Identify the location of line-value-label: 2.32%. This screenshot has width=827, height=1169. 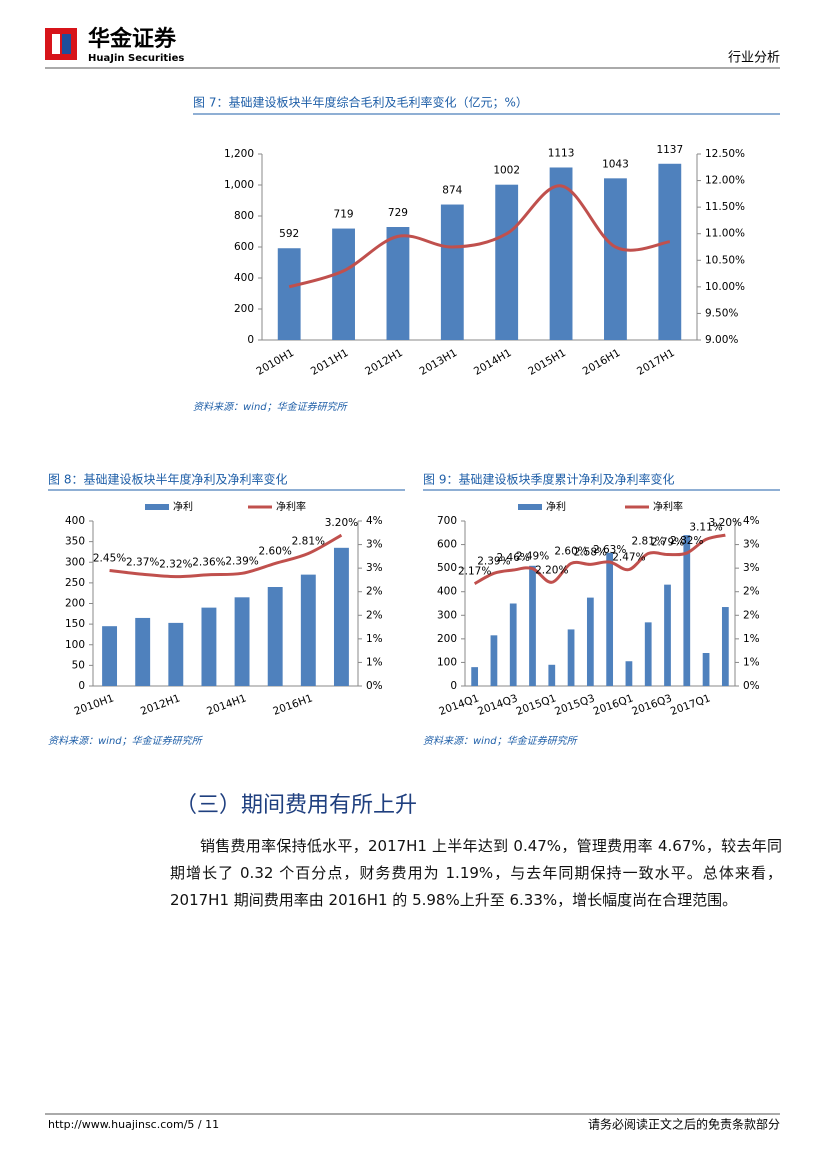
(175, 565).